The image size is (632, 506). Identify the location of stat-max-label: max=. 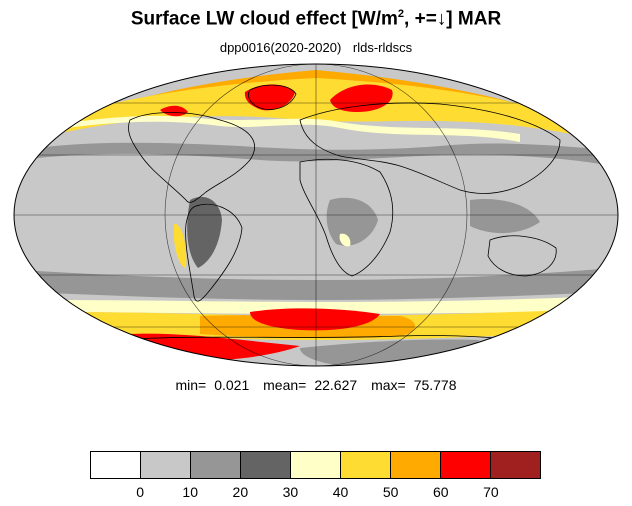
(388, 385).